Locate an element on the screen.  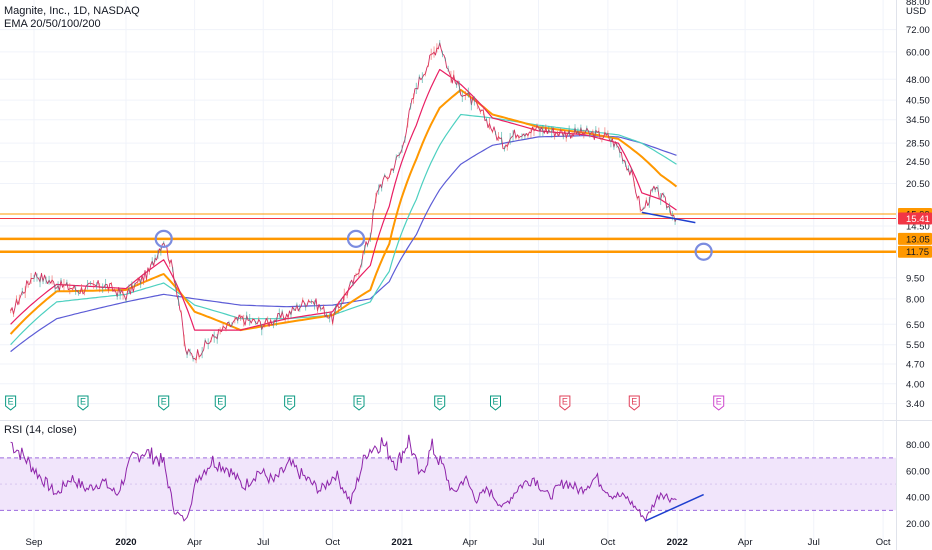
rsi-axis-labels: 80.00 60.00 40.00 20.00 is located at coordinates (918, 485).